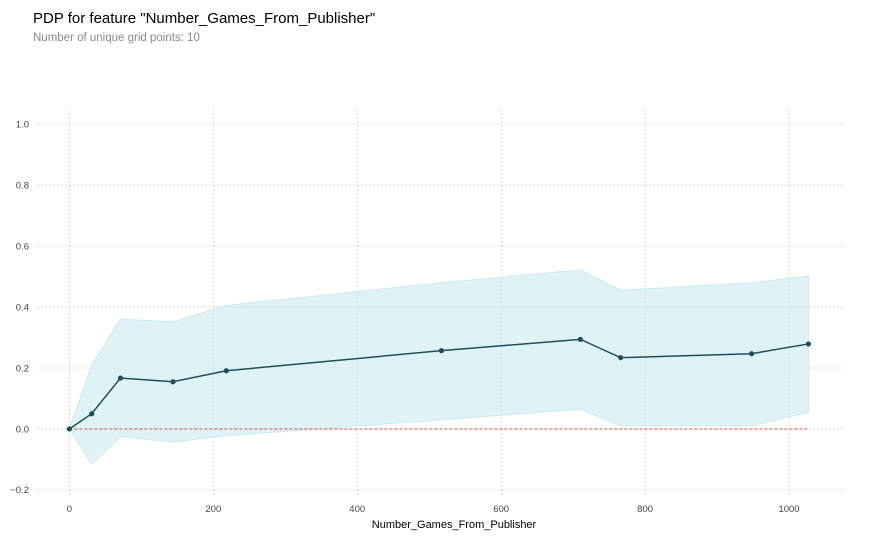 The height and width of the screenshot is (543, 881). What do you see at coordinates (19, 490) in the screenshot?
I see `y-tick-label: −0.2` at bounding box center [19, 490].